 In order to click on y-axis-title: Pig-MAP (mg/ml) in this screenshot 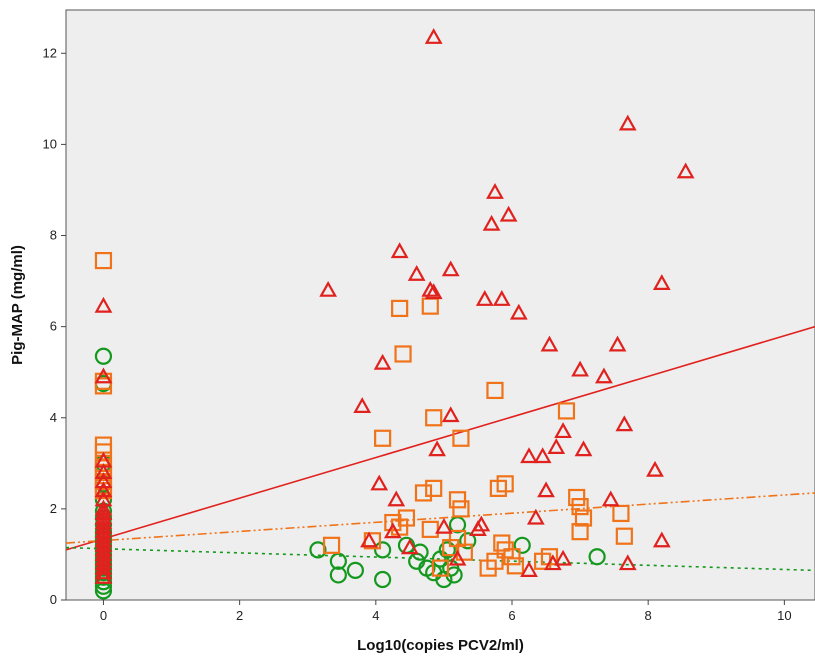, I will do `click(17, 305)`.